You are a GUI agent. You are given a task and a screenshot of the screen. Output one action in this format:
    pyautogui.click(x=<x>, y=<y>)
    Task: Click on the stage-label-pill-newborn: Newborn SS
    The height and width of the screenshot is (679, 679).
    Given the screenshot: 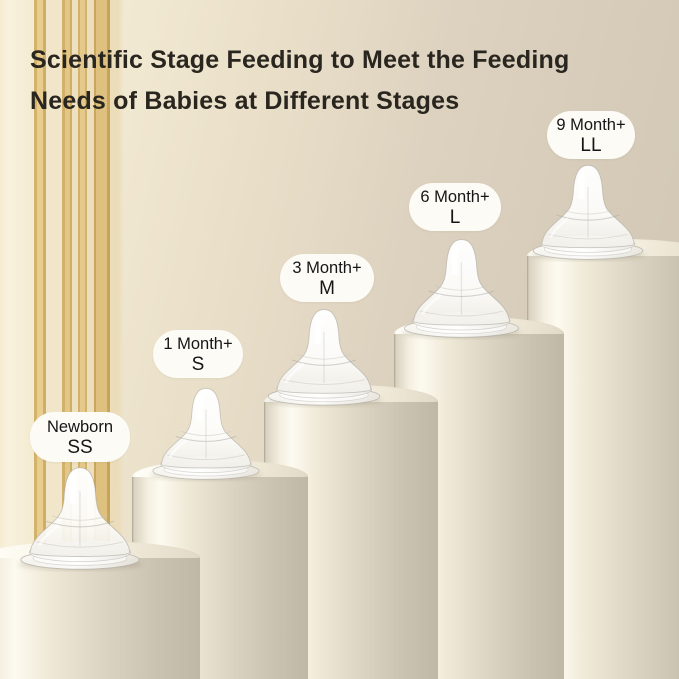 What is the action you would take?
    pyautogui.click(x=80, y=437)
    